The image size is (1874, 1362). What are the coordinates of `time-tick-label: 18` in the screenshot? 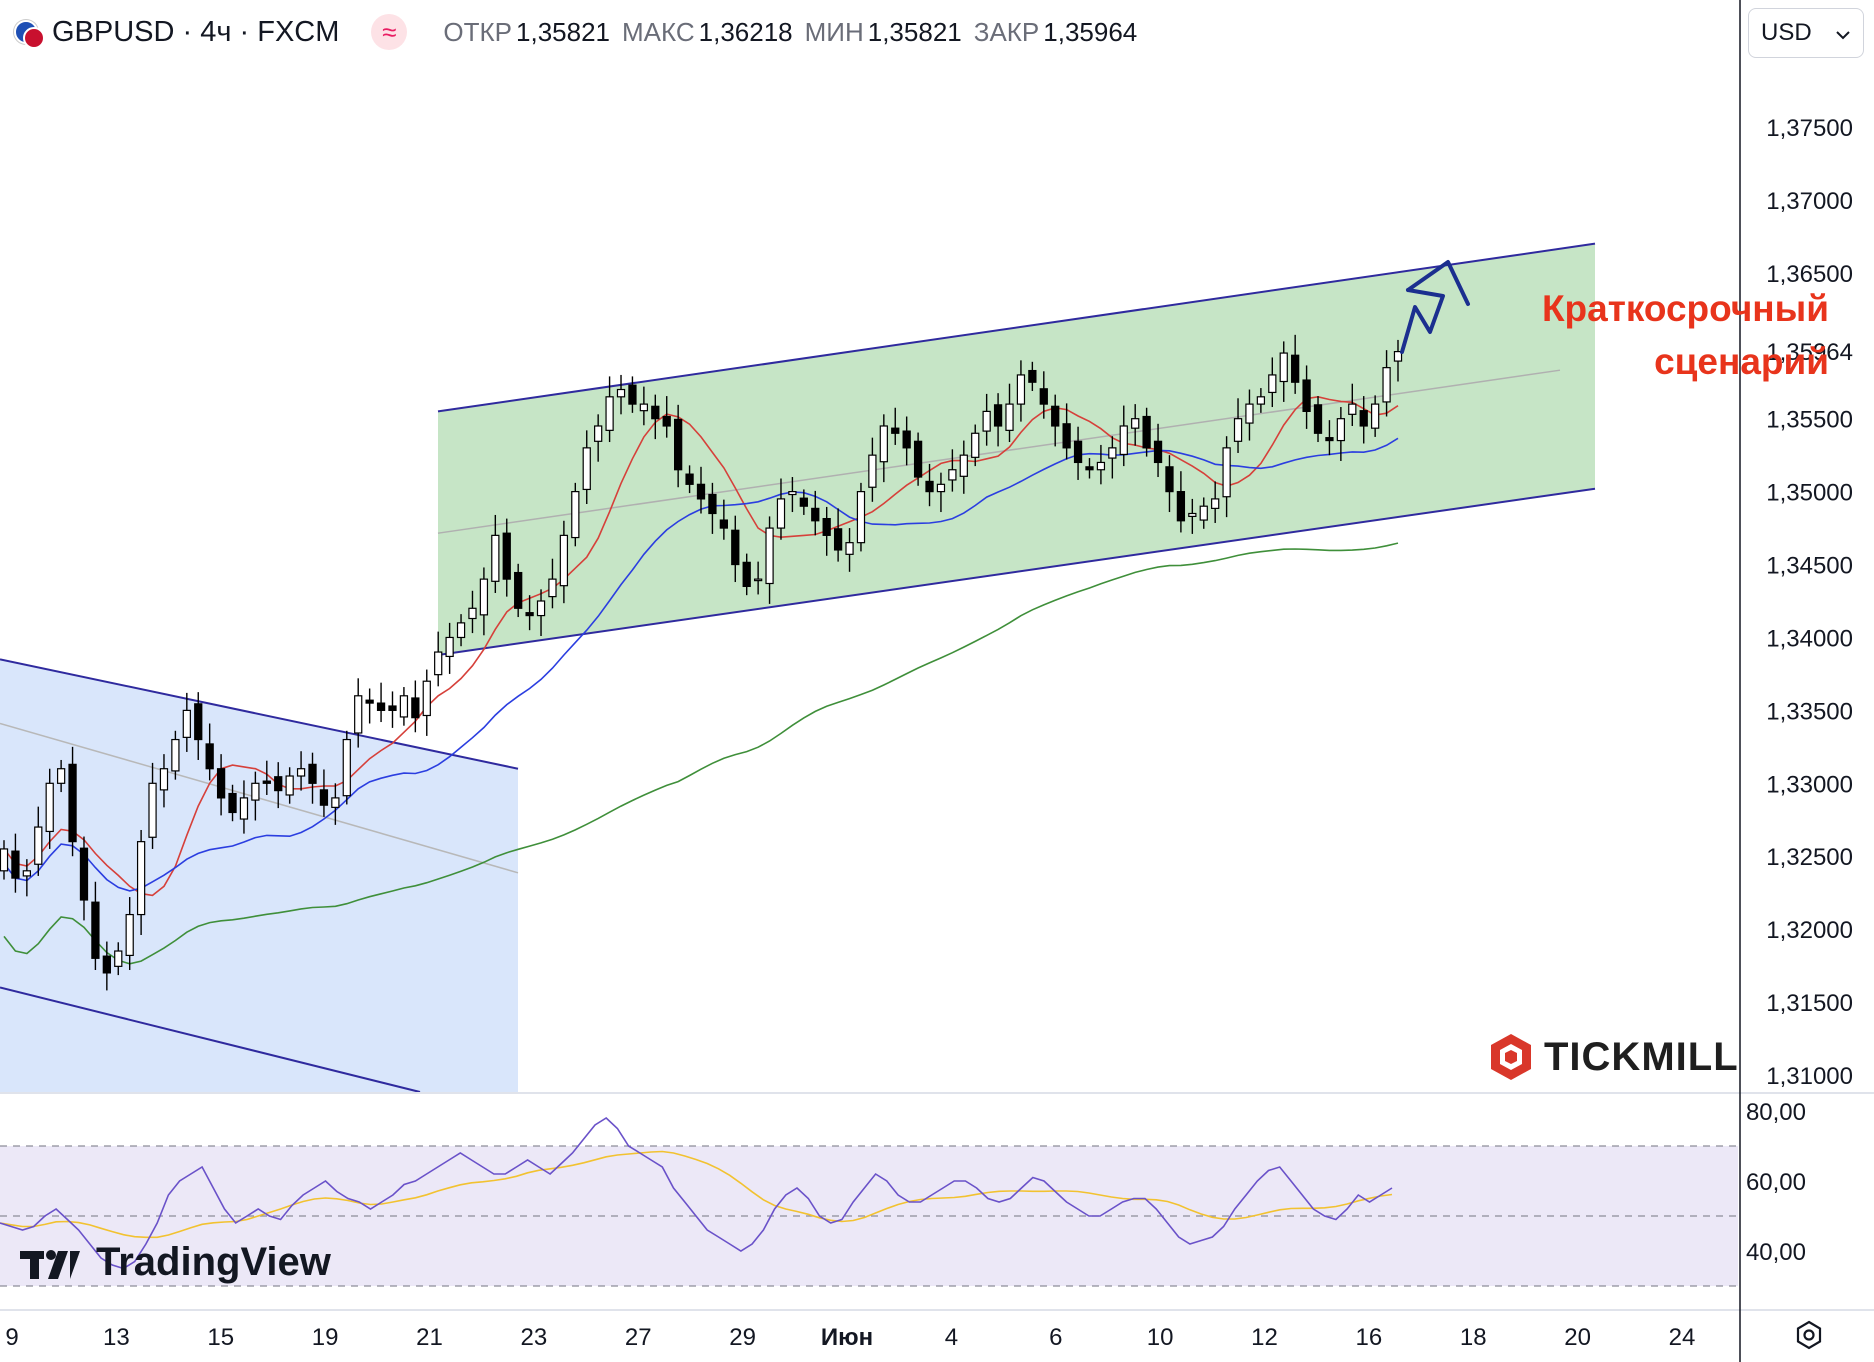 It's located at (1473, 1337).